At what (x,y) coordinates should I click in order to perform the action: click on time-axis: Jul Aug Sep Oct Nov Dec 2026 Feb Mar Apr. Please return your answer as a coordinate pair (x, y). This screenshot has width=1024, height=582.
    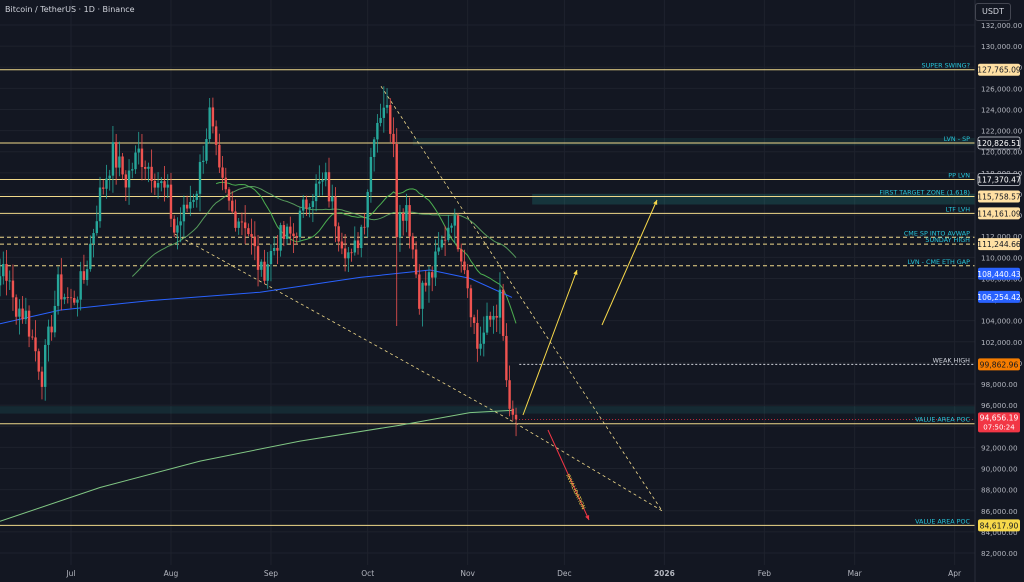
    Looking at the image, I should click on (513, 573).